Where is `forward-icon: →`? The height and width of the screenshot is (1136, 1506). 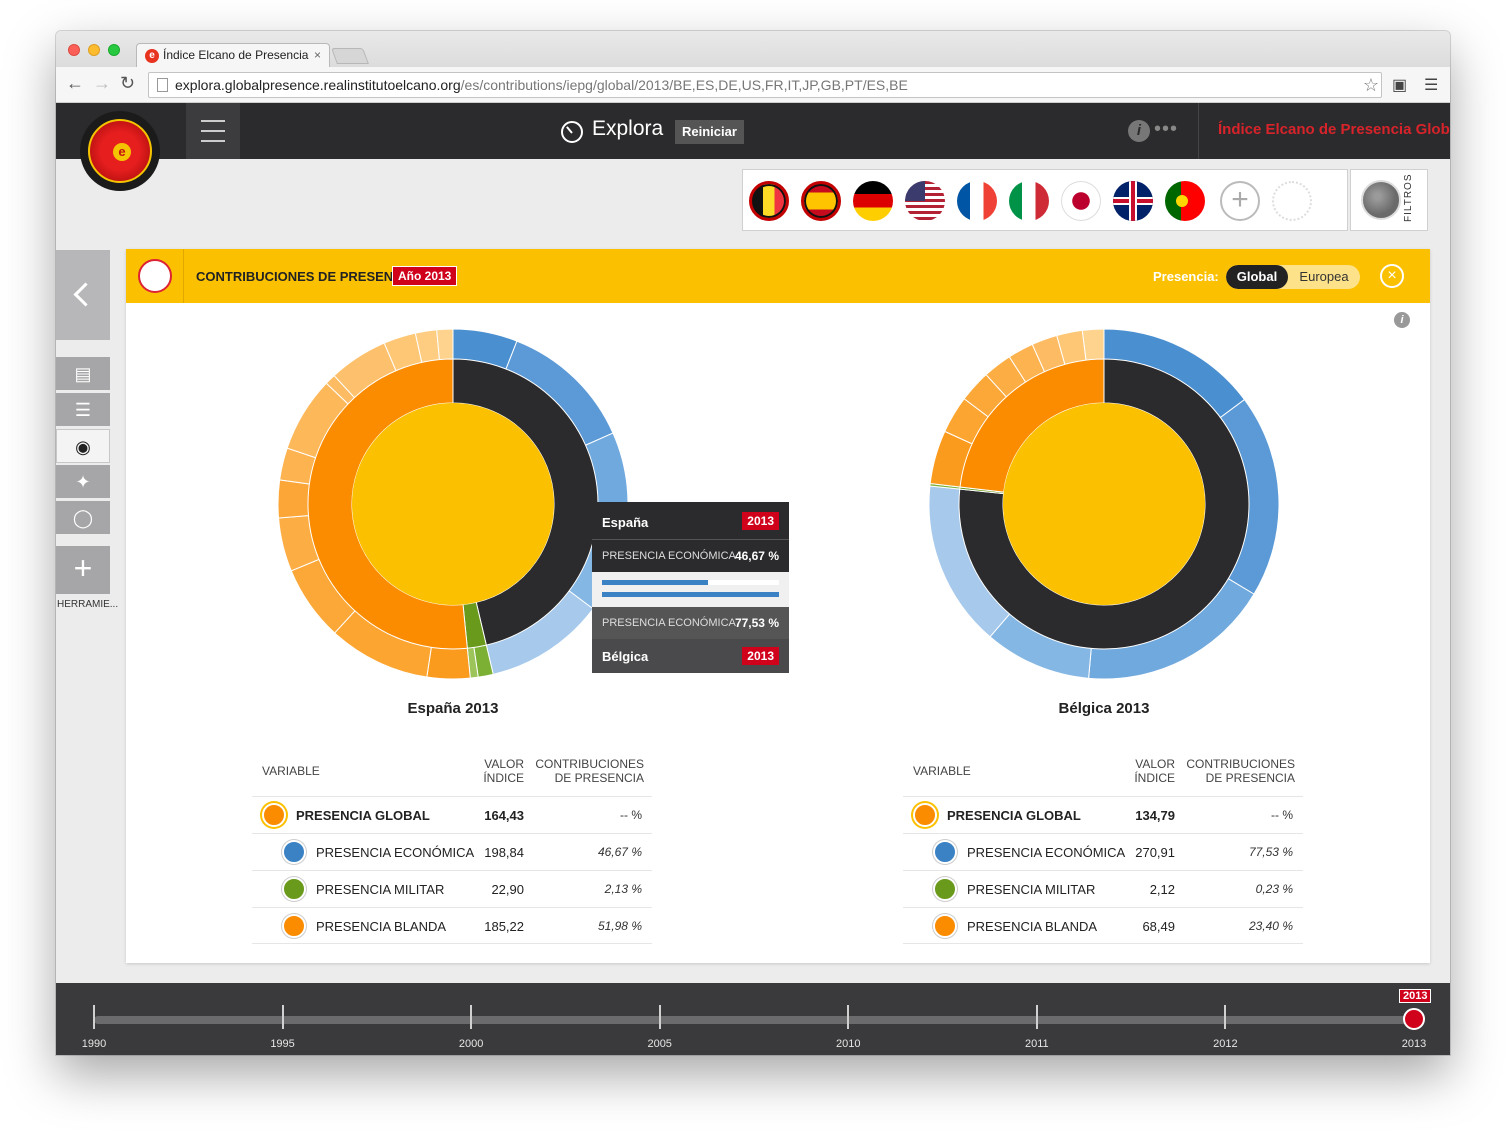 forward-icon: → is located at coordinates (102, 83).